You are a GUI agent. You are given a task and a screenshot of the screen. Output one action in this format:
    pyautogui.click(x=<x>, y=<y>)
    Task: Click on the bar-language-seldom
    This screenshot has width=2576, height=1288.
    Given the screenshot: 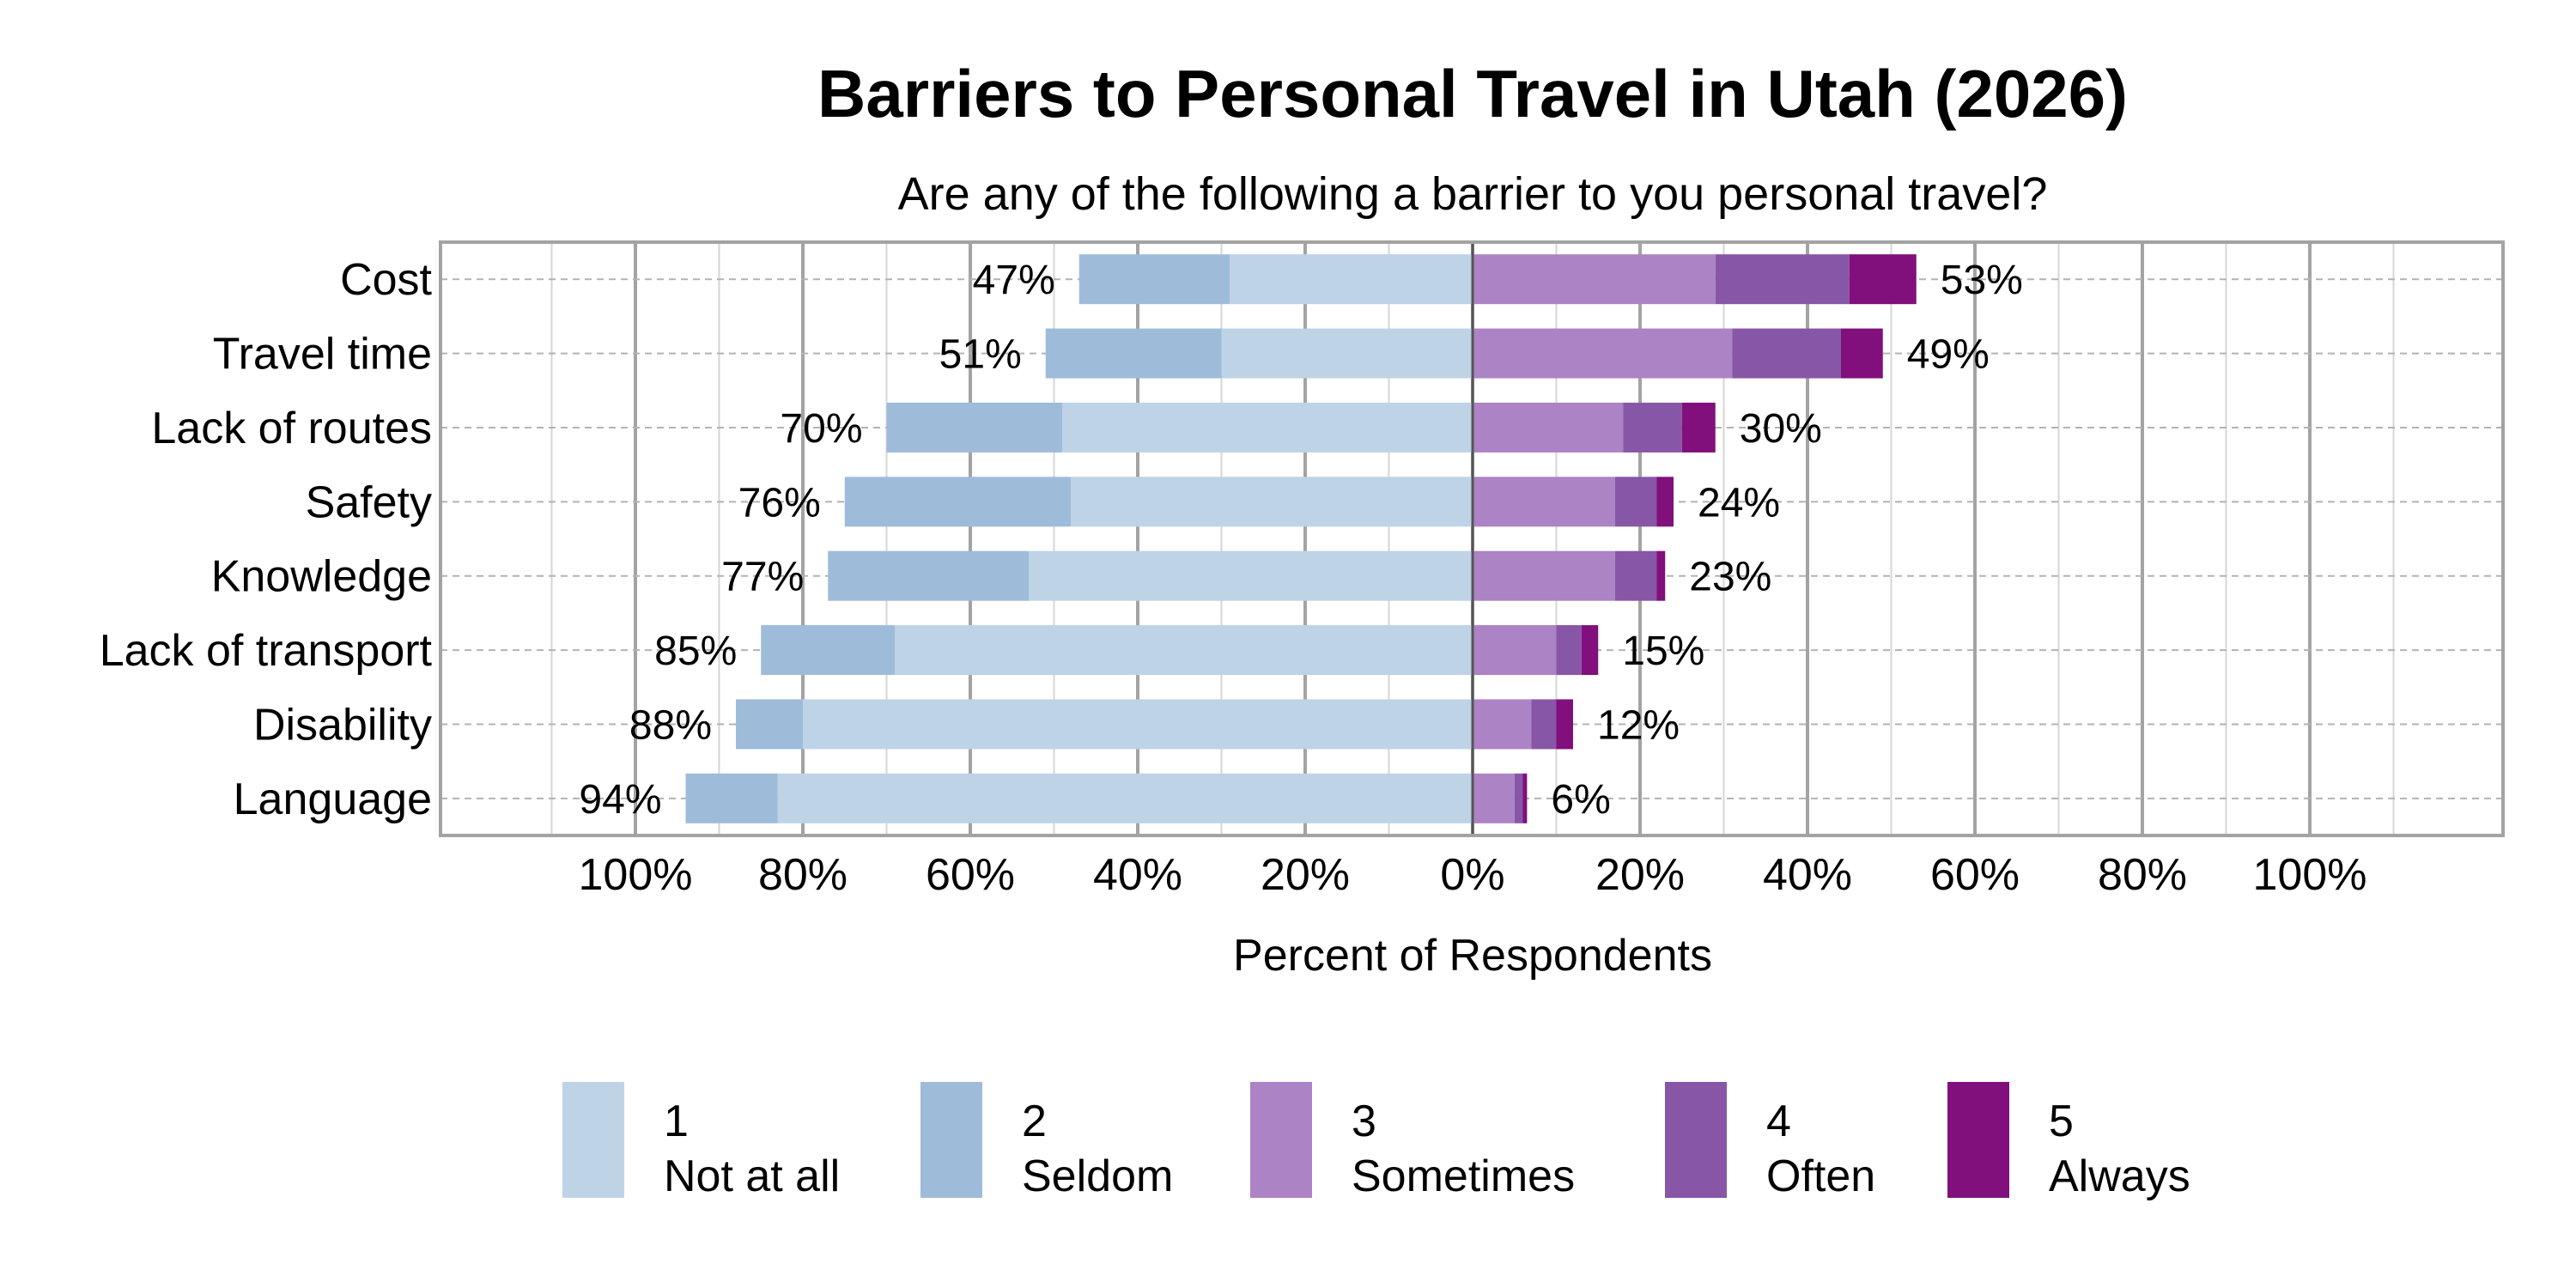 What is the action you would take?
    pyautogui.click(x=731, y=798)
    